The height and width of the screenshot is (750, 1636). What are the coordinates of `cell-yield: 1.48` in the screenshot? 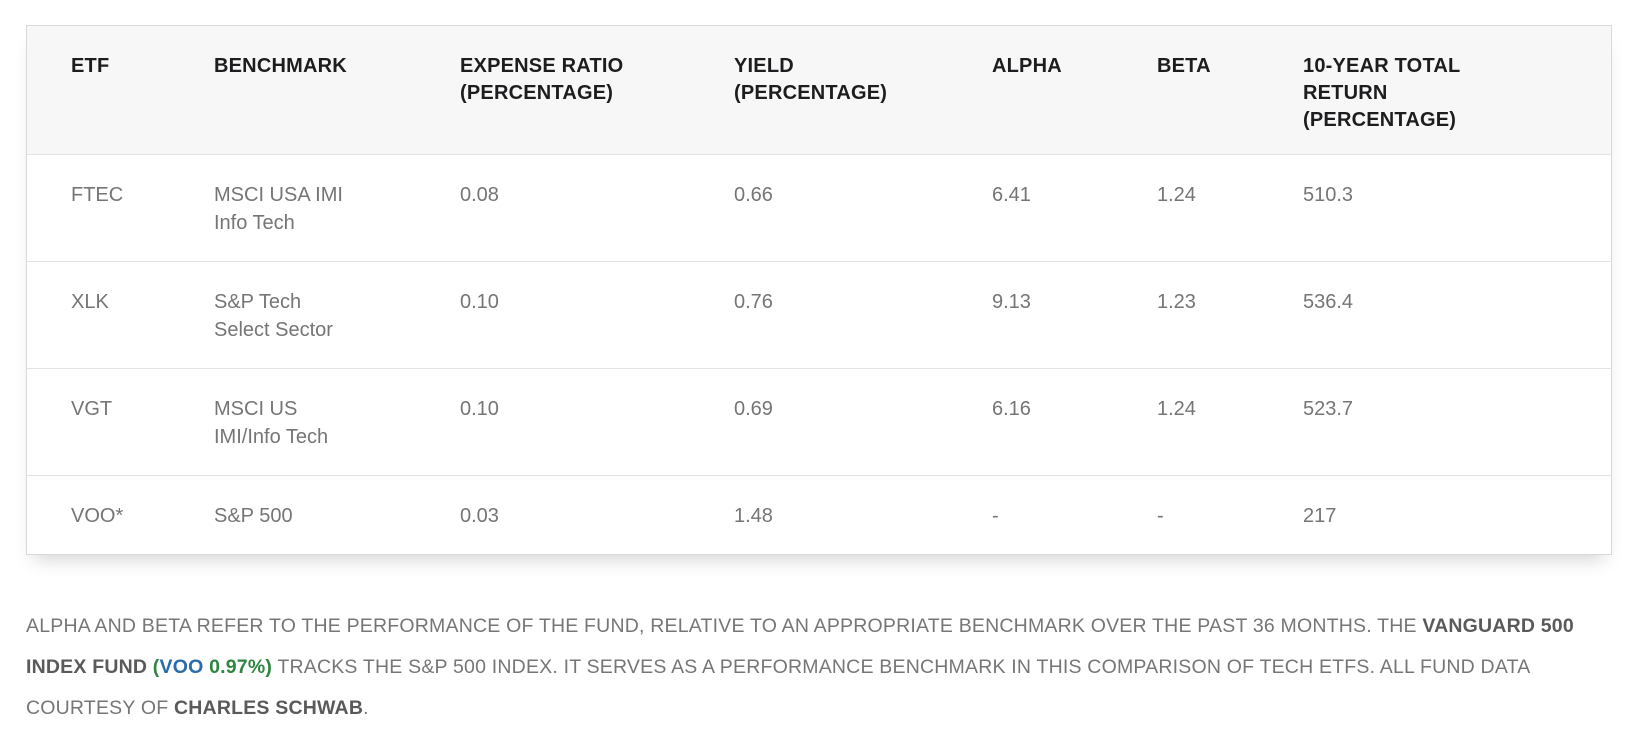 It's located at (863, 514).